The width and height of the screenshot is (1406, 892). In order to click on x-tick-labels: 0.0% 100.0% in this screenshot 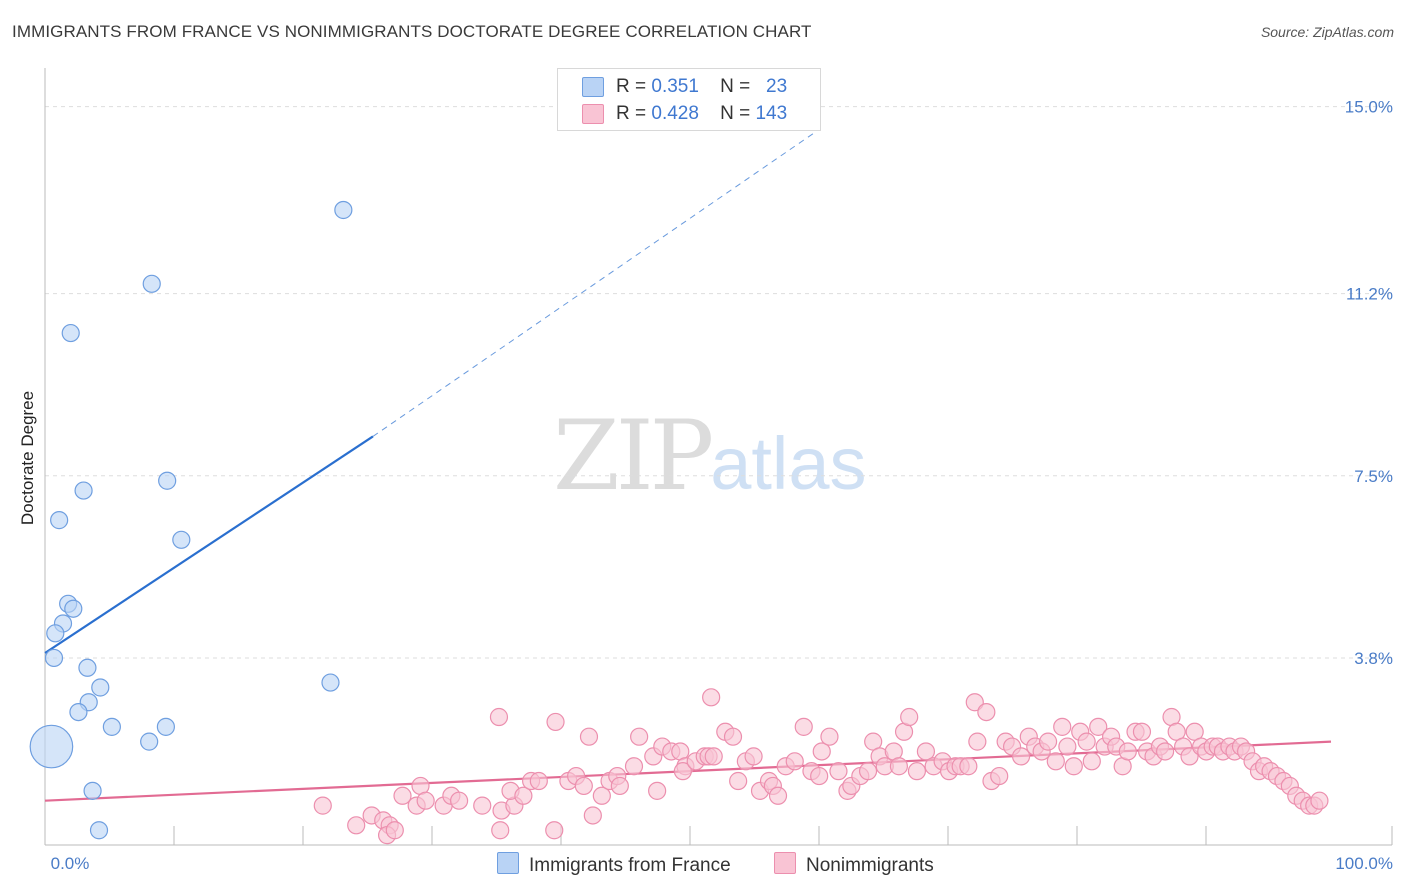, I will do `click(722, 863)`.